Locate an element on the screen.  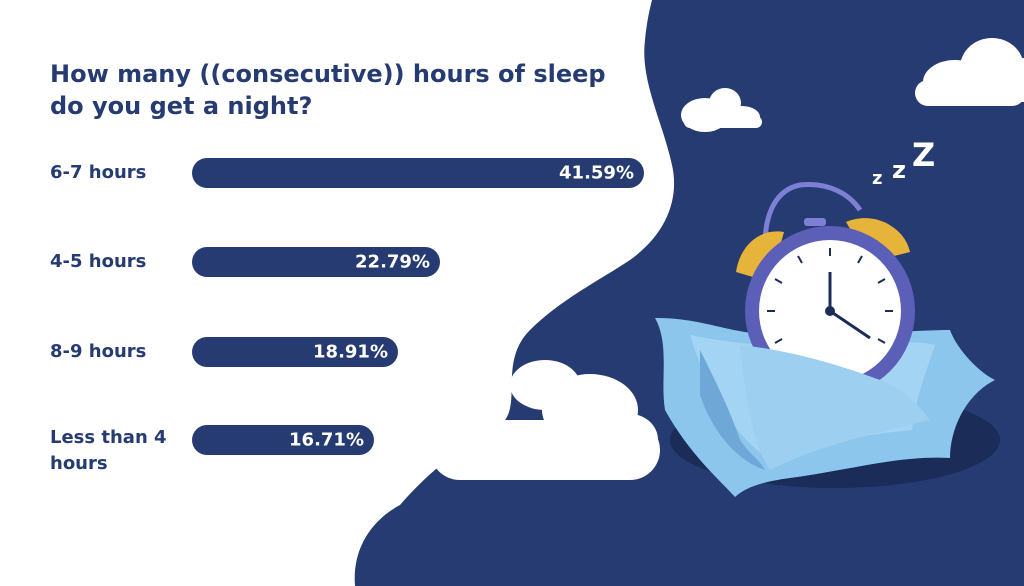
sleep-zzz-icon: z z Z is located at coordinates (903, 162).